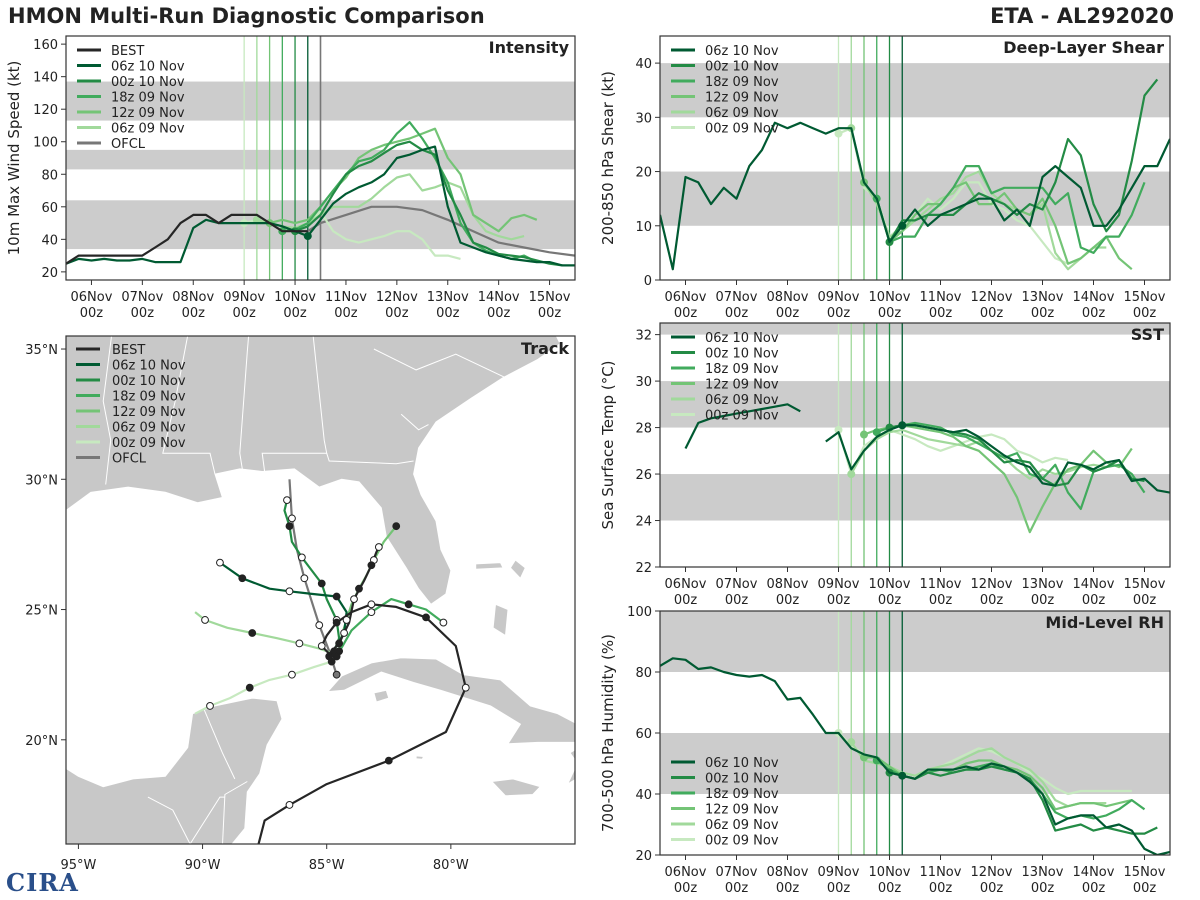 This screenshot has height=900, width=1200. What do you see at coordinates (1147, 334) in the screenshot?
I see `sst-title: SST` at bounding box center [1147, 334].